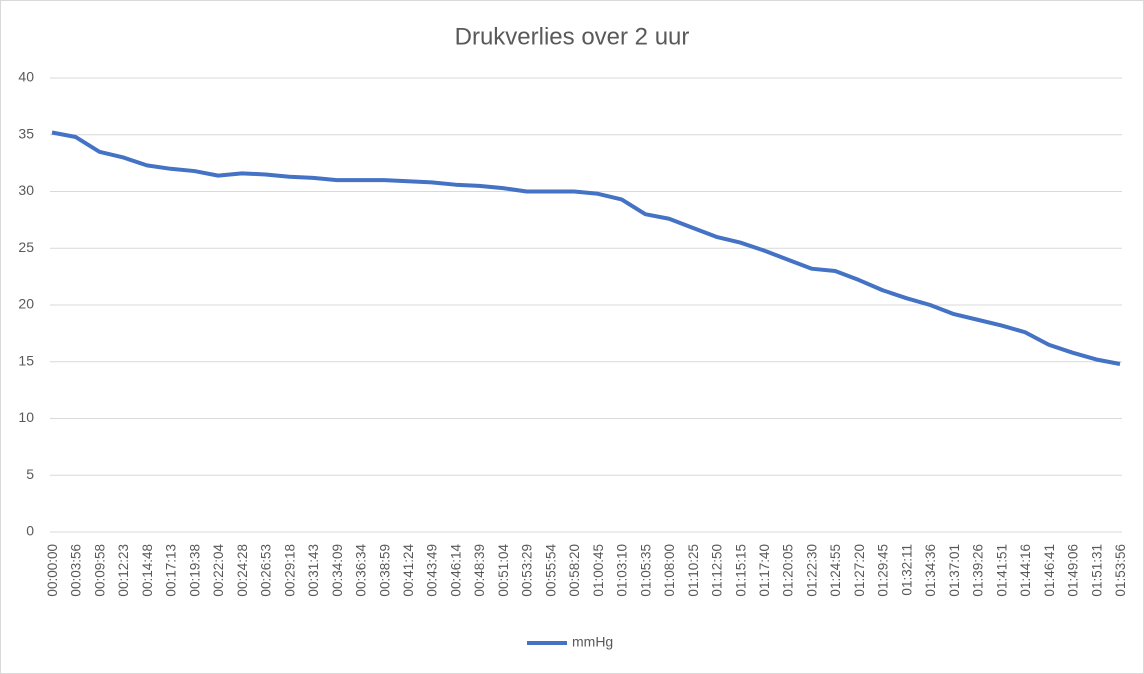 The image size is (1144, 674). What do you see at coordinates (503, 570) in the screenshot?
I see `x-tick-label: 00:51:04` at bounding box center [503, 570].